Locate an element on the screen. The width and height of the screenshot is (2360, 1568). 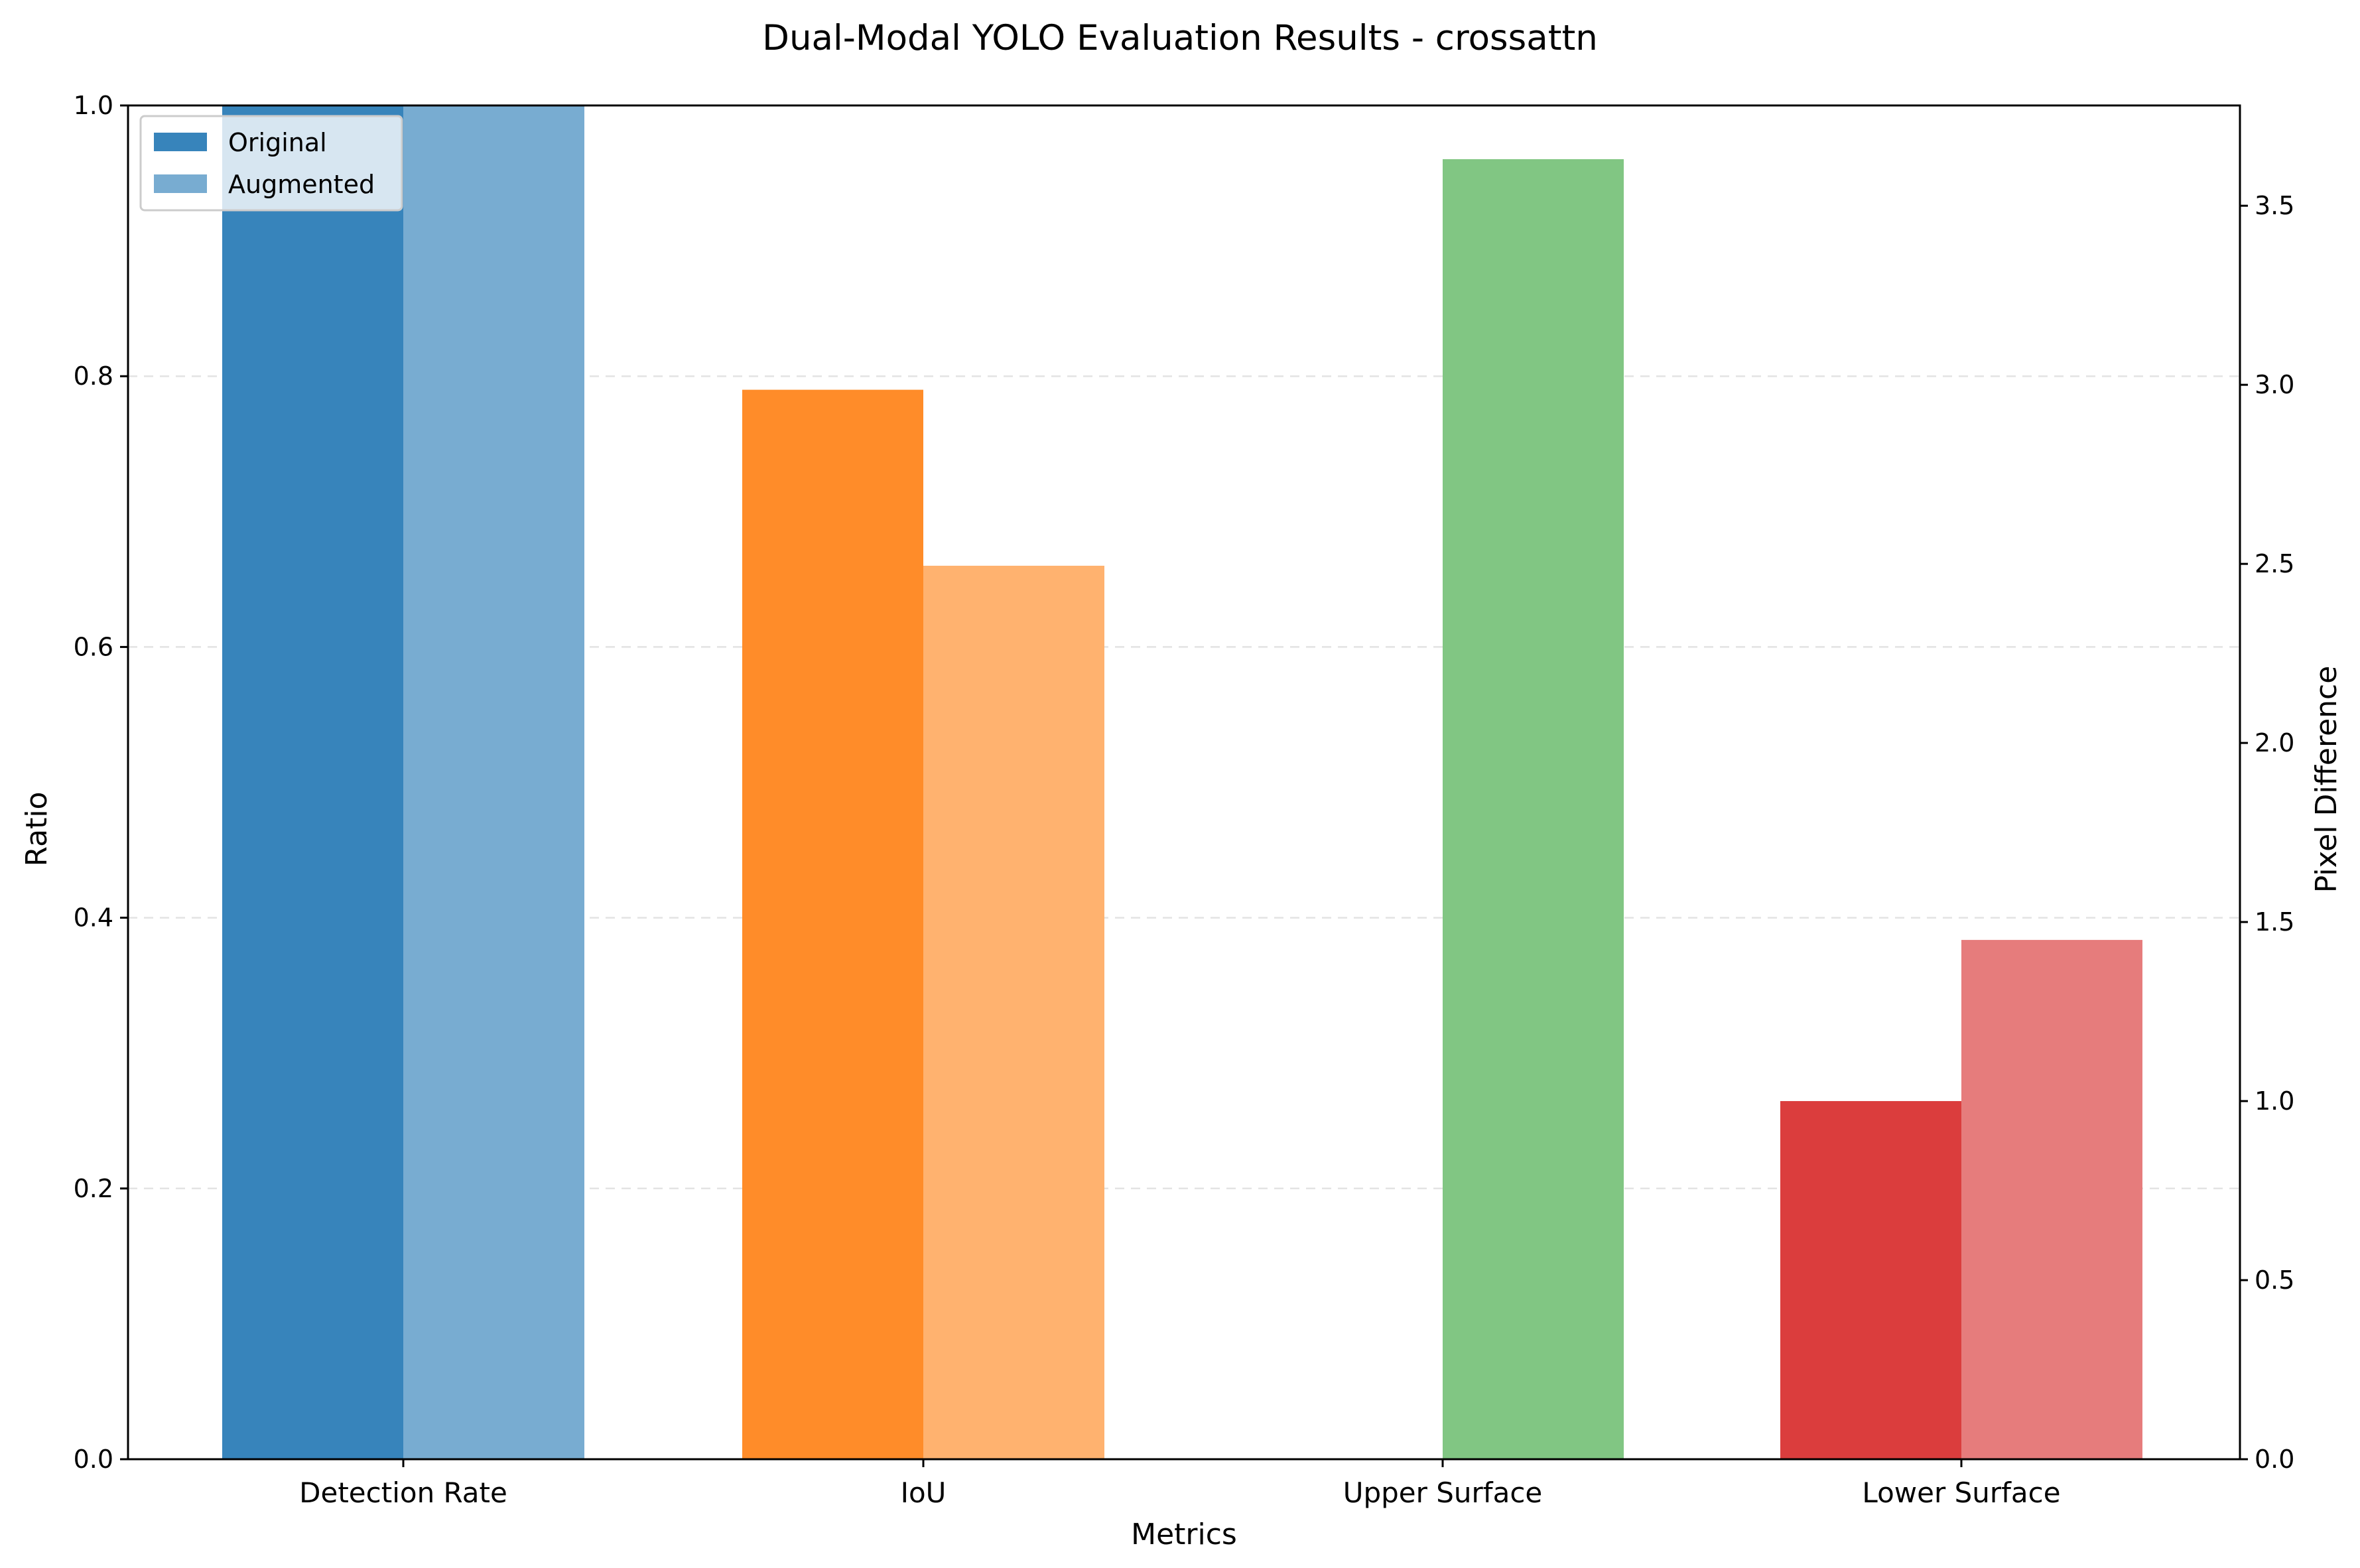
y-tick-label-5: 1.0 is located at coordinates (93, 105).